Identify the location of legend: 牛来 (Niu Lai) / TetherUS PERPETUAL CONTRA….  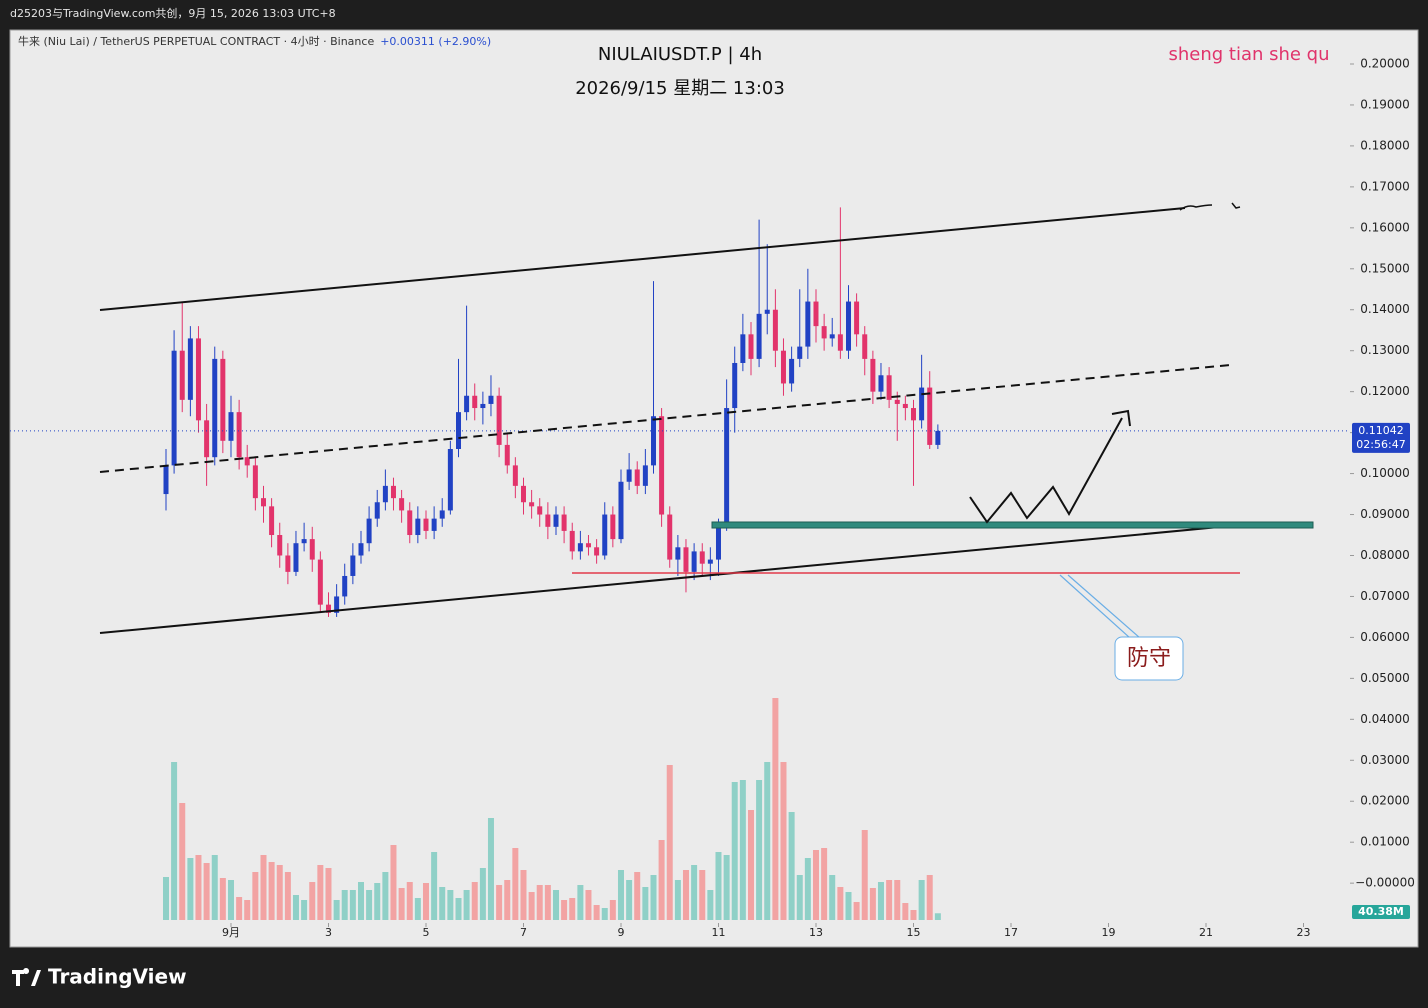
(254, 41).